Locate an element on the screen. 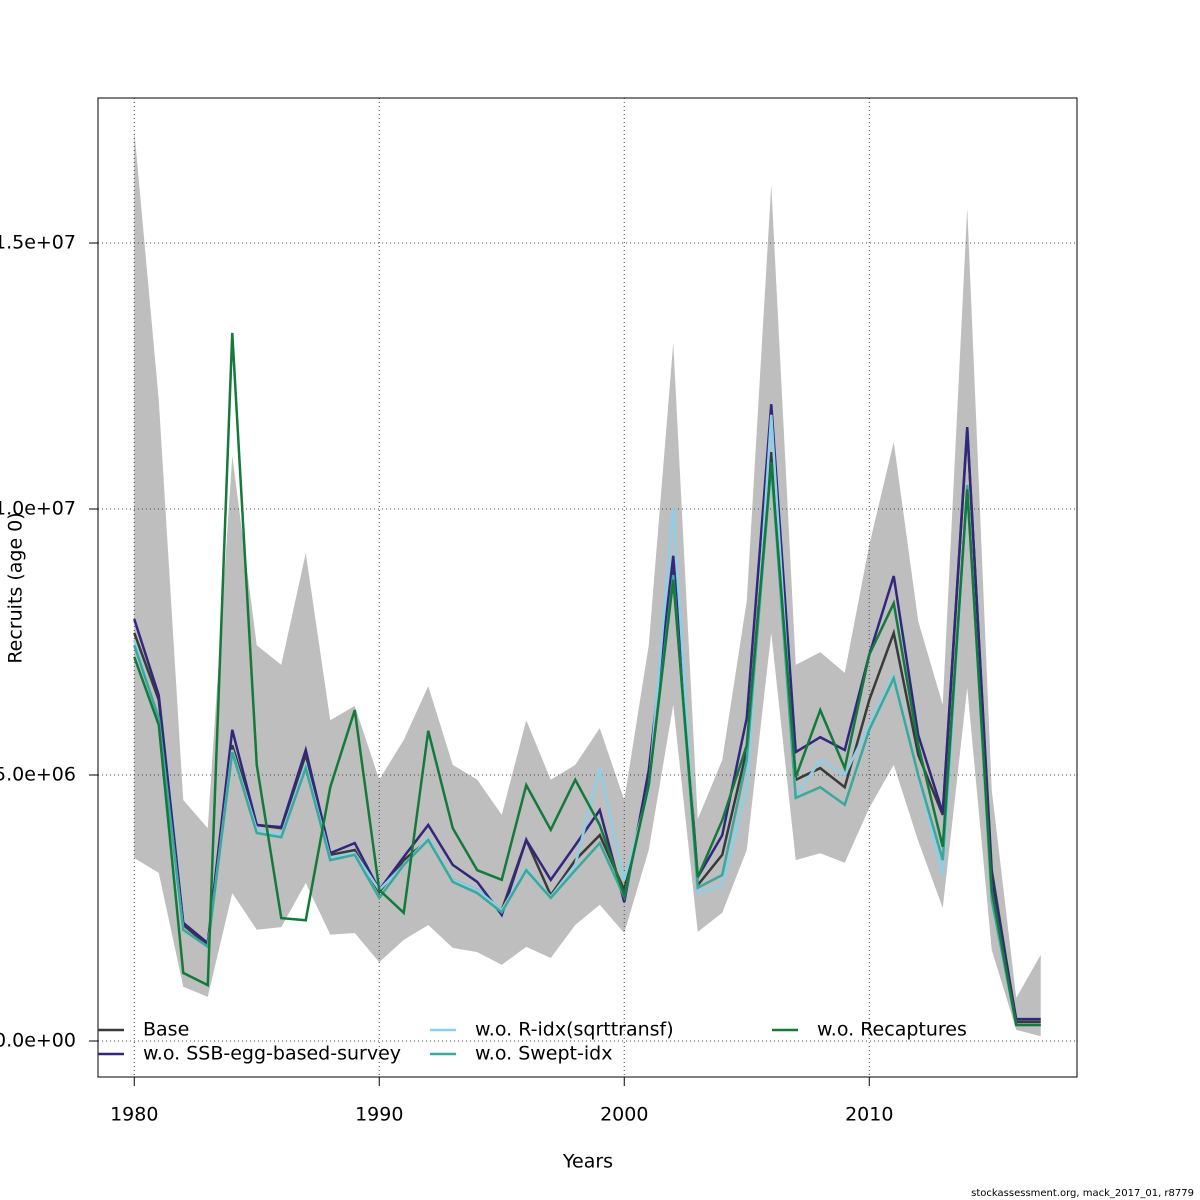  x-axis-label: Years is located at coordinates (587, 1162).